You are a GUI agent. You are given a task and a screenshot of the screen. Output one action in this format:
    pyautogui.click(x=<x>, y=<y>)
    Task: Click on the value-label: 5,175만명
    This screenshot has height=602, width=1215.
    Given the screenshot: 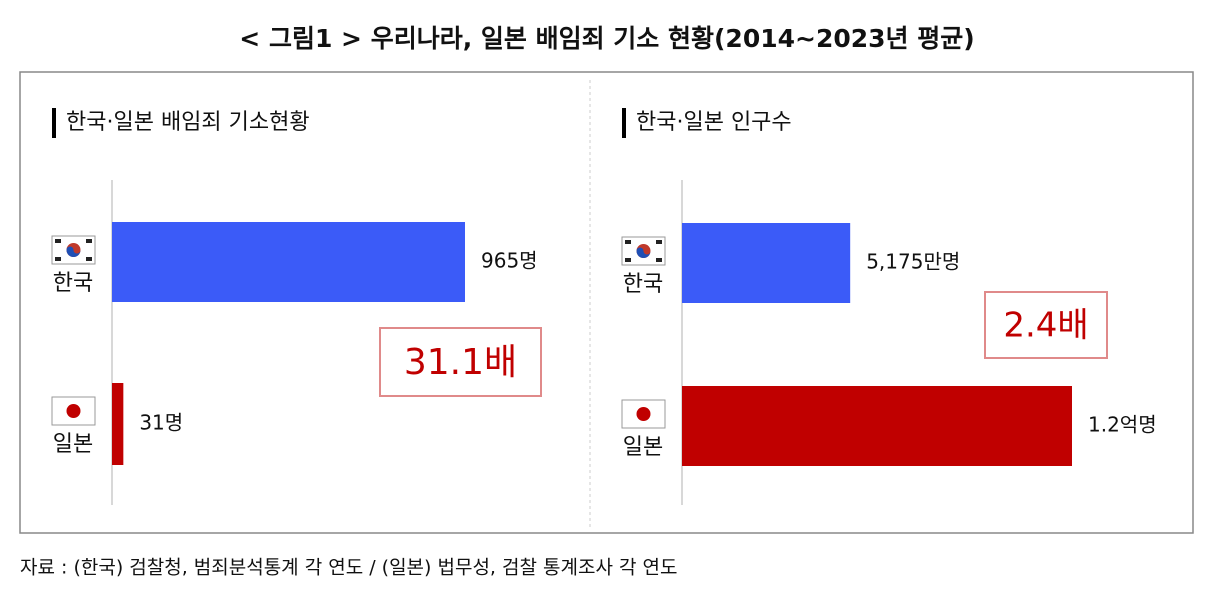 What is the action you would take?
    pyautogui.click(x=913, y=262)
    